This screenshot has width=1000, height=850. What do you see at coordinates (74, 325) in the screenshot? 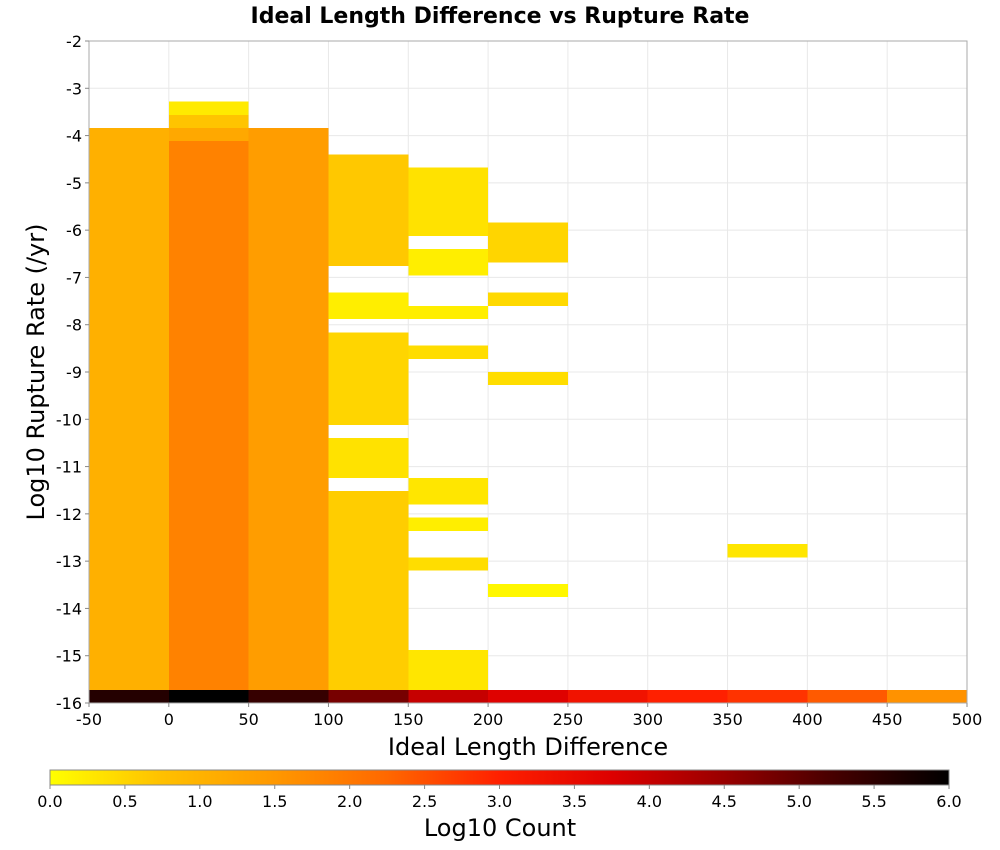
I see `y-tick-label: -8` at bounding box center [74, 325].